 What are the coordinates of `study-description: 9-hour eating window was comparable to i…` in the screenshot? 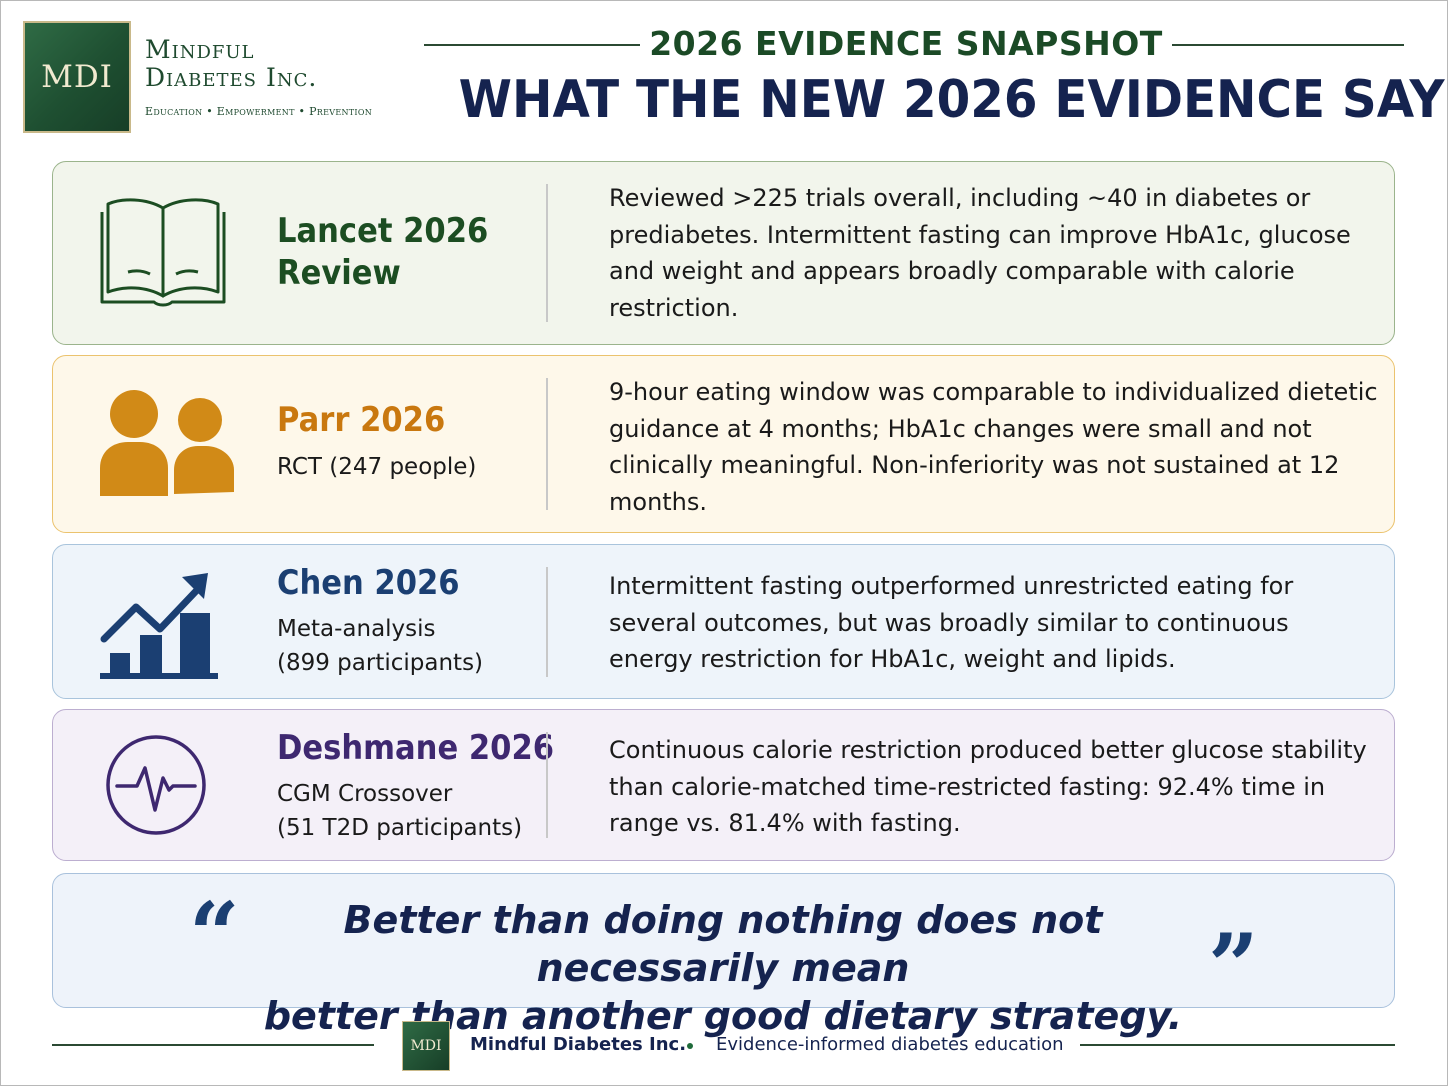 It's located at (993, 447).